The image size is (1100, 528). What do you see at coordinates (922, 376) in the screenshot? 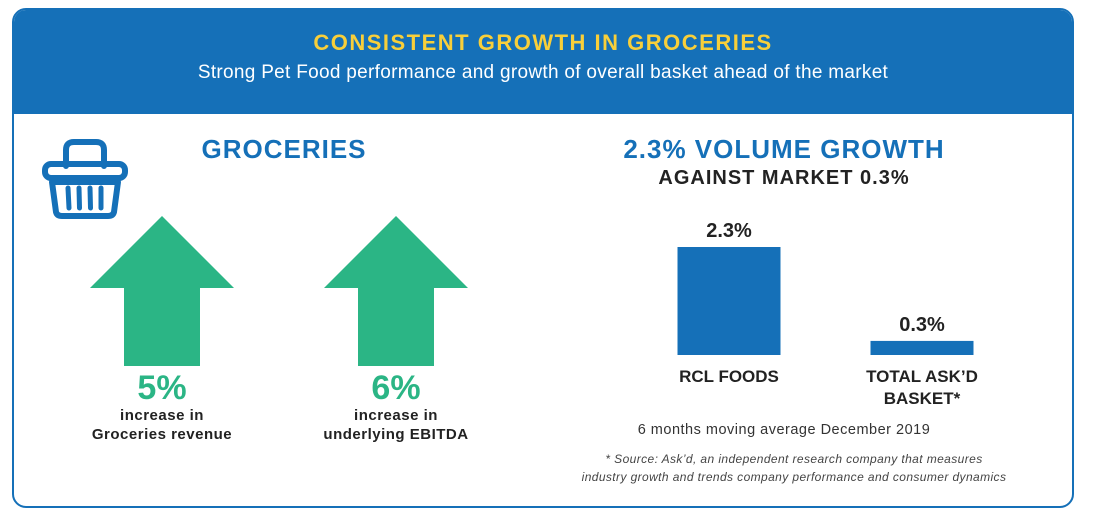
I see `category-label-2: TOTAL ASK’D` at bounding box center [922, 376].